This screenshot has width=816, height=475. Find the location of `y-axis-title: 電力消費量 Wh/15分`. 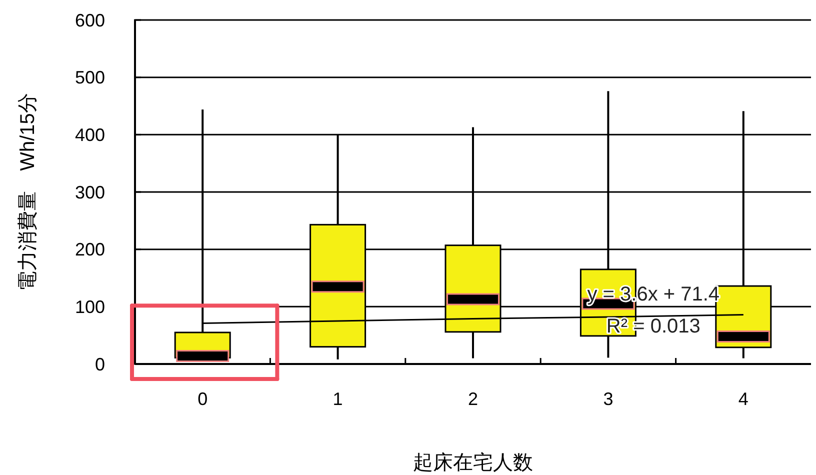

y-axis-title: 電力消費量 Wh/15分 is located at coordinates (28, 192).